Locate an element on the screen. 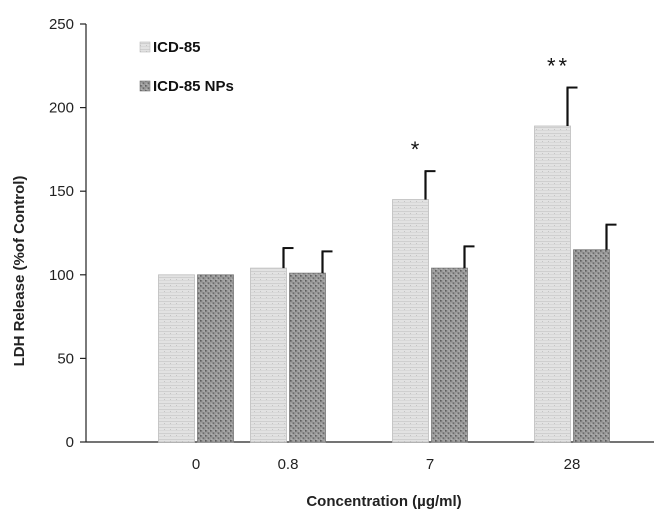 The width and height of the screenshot is (660, 511). significance-annotations: *** is located at coordinates (490, 108).